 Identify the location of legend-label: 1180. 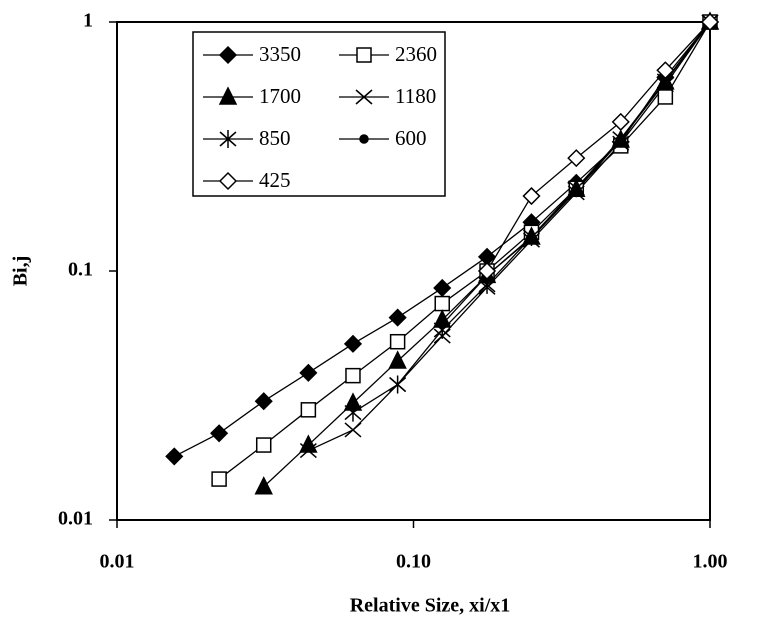
(415, 96).